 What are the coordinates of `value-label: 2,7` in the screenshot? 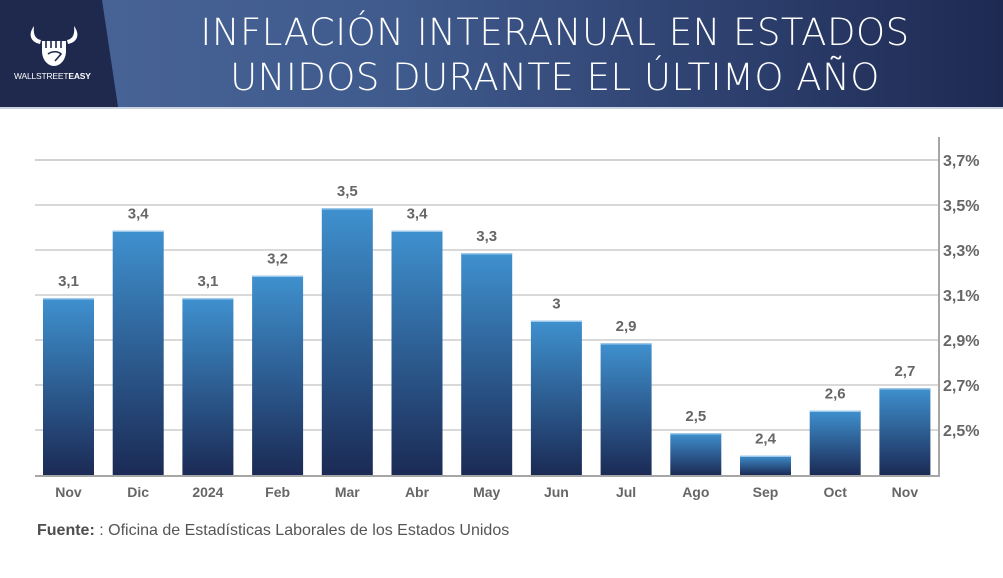 It's located at (904, 371).